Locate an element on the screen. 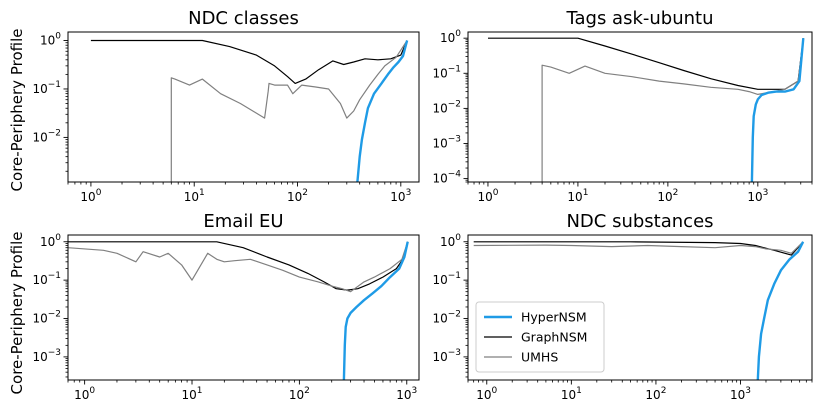 The image size is (831, 417). legend-label-graphnsm: GraphNSM is located at coordinates (554, 337).